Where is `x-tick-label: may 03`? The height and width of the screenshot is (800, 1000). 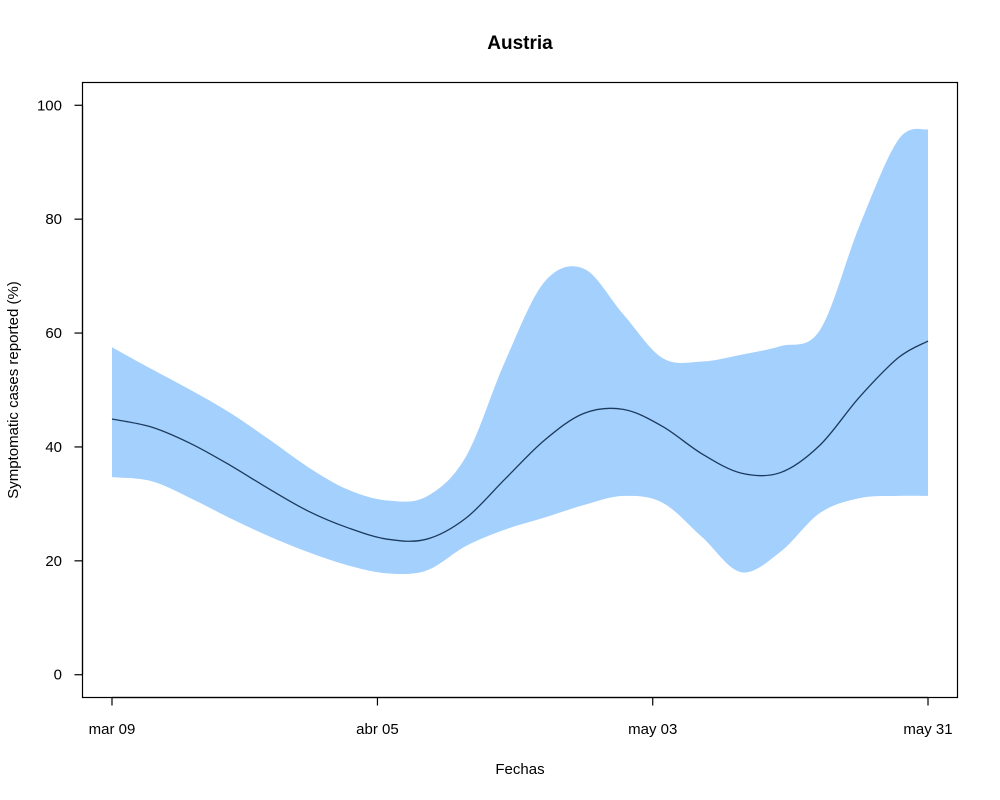
x-tick-label: may 03 is located at coordinates (652, 729).